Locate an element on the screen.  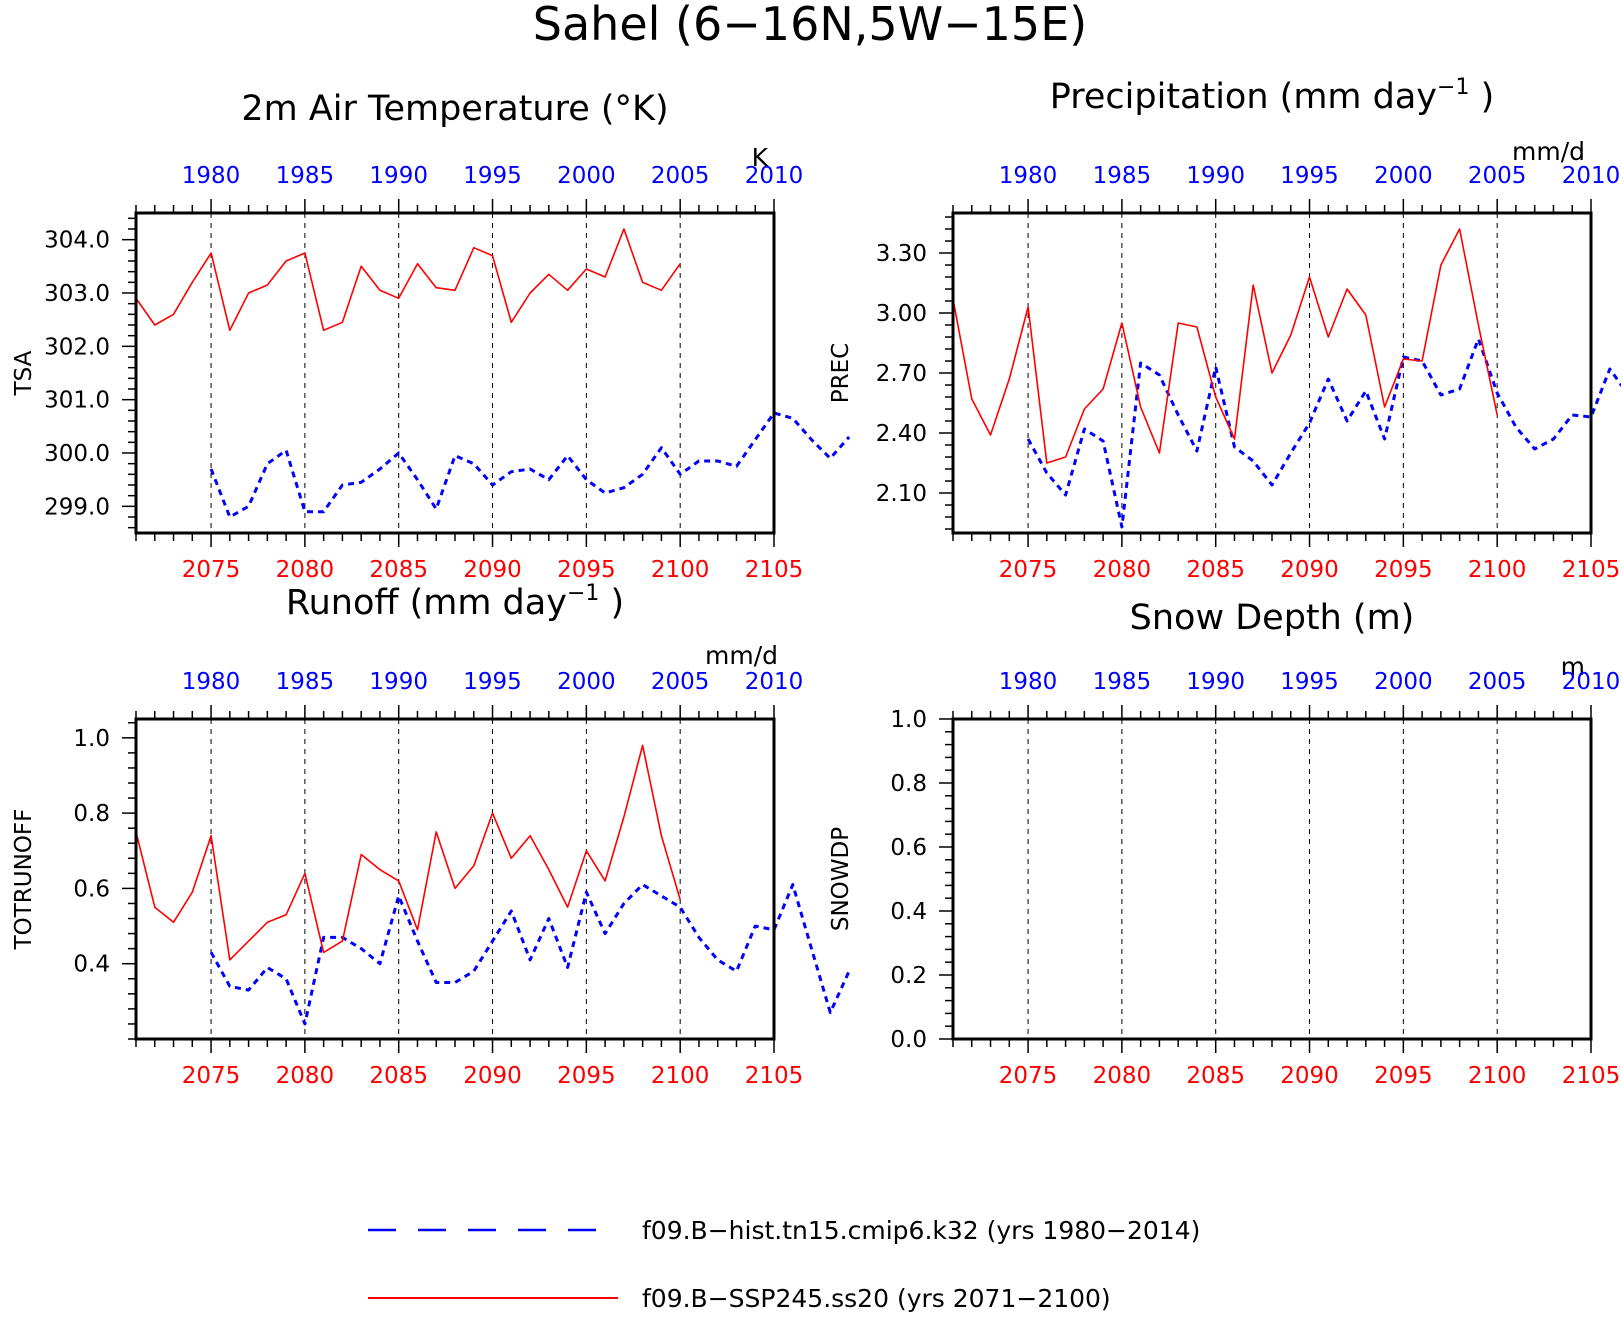
y-tick-label: 0.2 is located at coordinates (908, 976).